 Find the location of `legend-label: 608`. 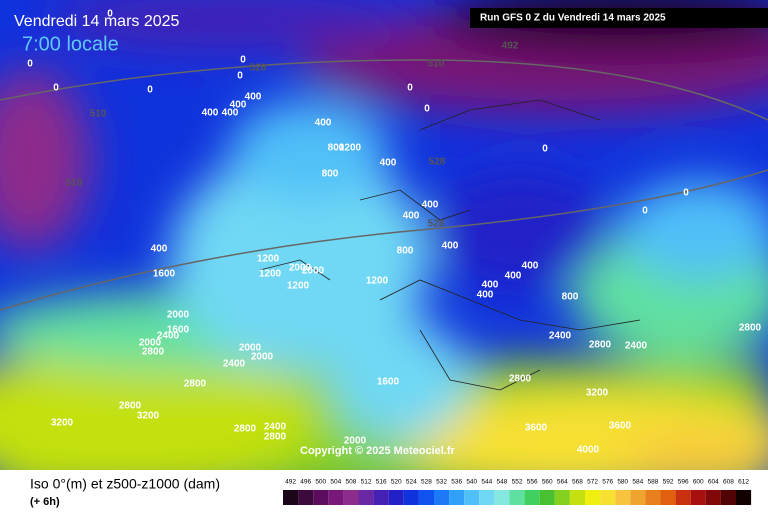

legend-label: 608 is located at coordinates (728, 482).